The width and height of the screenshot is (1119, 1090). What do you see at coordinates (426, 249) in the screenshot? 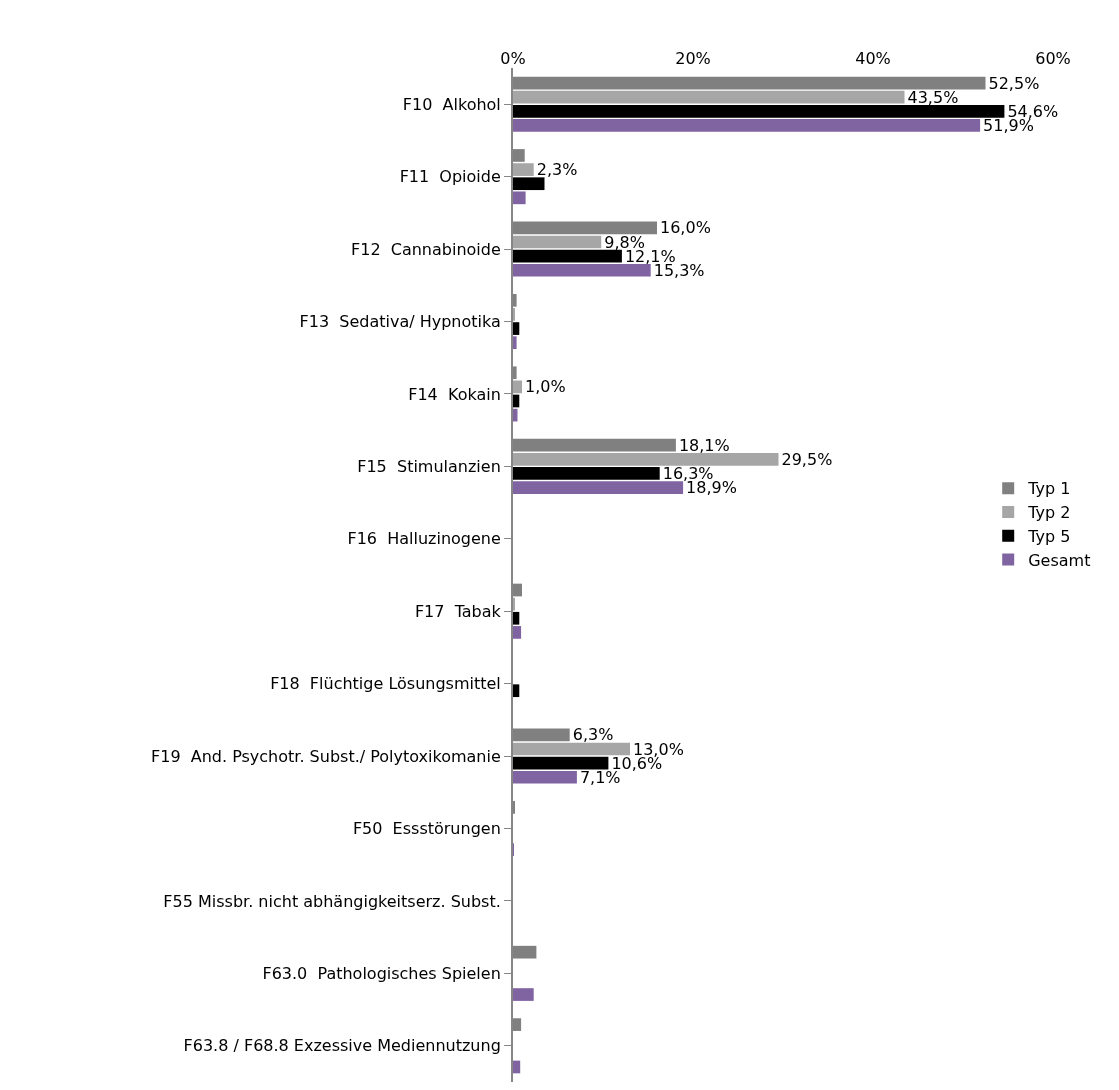
I see `y-tick-label: F12 Cannabinoide` at bounding box center [426, 249].